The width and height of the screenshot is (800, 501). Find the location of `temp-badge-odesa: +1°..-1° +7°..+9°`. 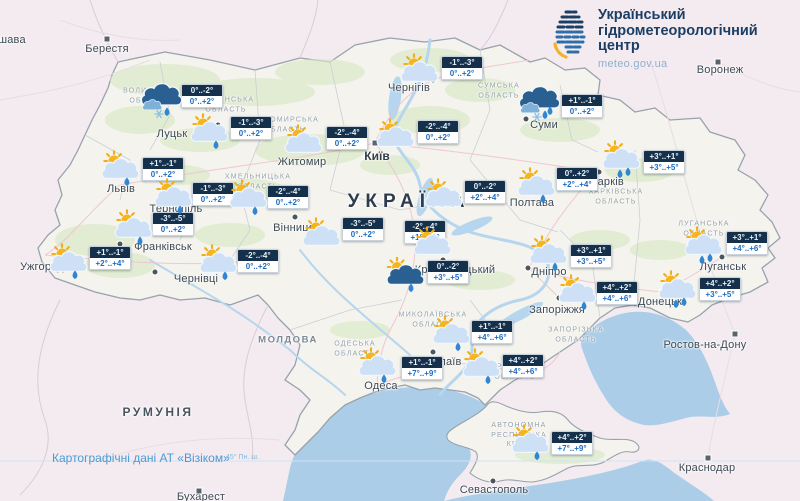

temp-badge-odesa: +1°..-1° +7°..+9° is located at coordinates (422, 368).